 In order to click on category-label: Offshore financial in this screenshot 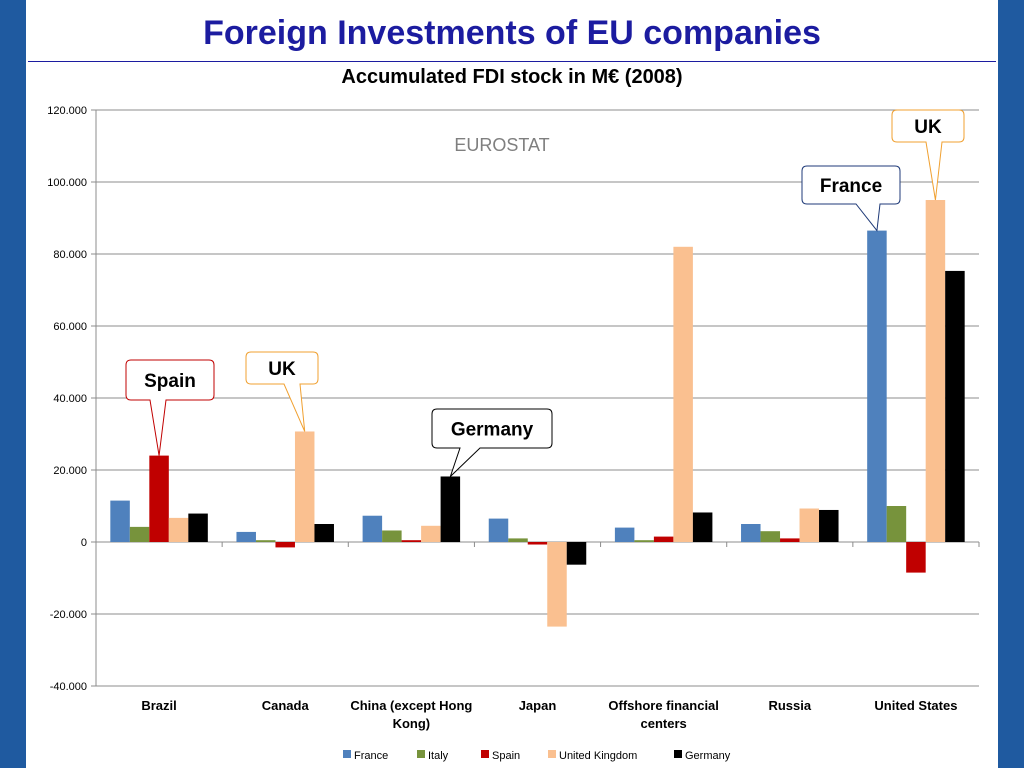, I will do `click(663, 705)`.